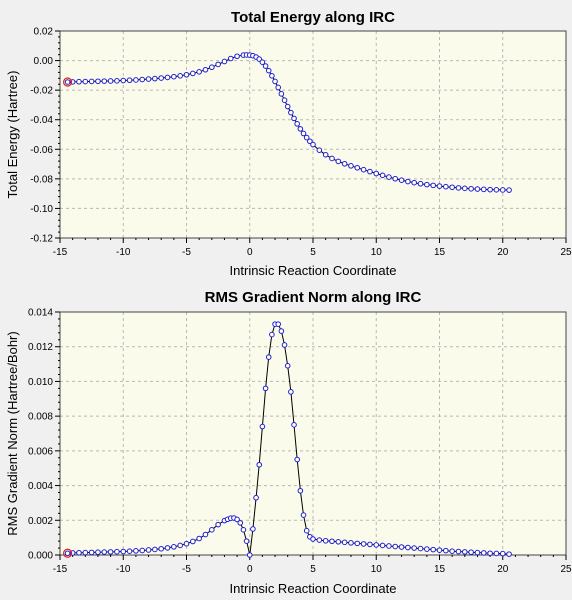  Describe the element at coordinates (40, 313) in the screenshot. I see `gradient-y-tick-label: 0.014` at that location.